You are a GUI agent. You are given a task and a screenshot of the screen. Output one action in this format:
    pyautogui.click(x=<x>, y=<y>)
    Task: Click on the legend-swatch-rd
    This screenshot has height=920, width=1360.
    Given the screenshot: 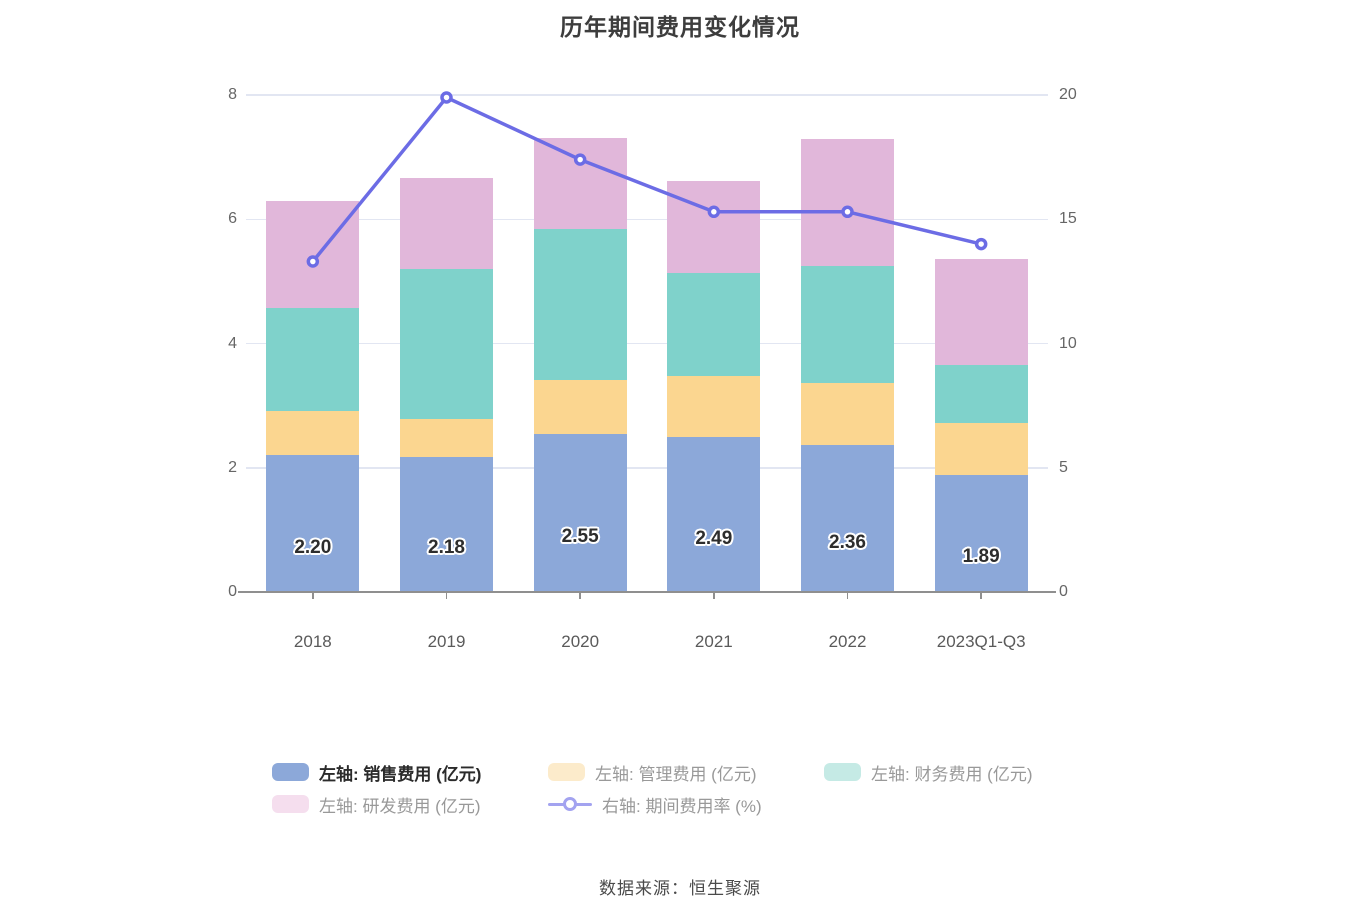 What is the action you would take?
    pyautogui.click(x=290, y=804)
    